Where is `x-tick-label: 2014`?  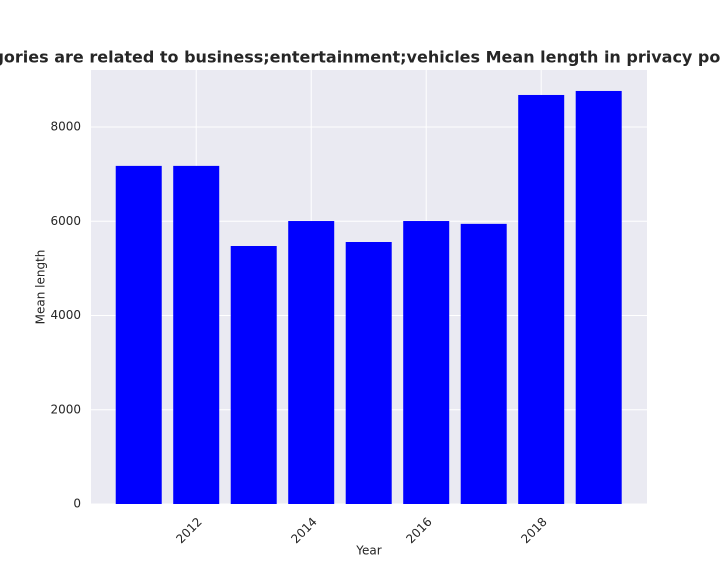 x-tick-label: 2014 is located at coordinates (303, 530).